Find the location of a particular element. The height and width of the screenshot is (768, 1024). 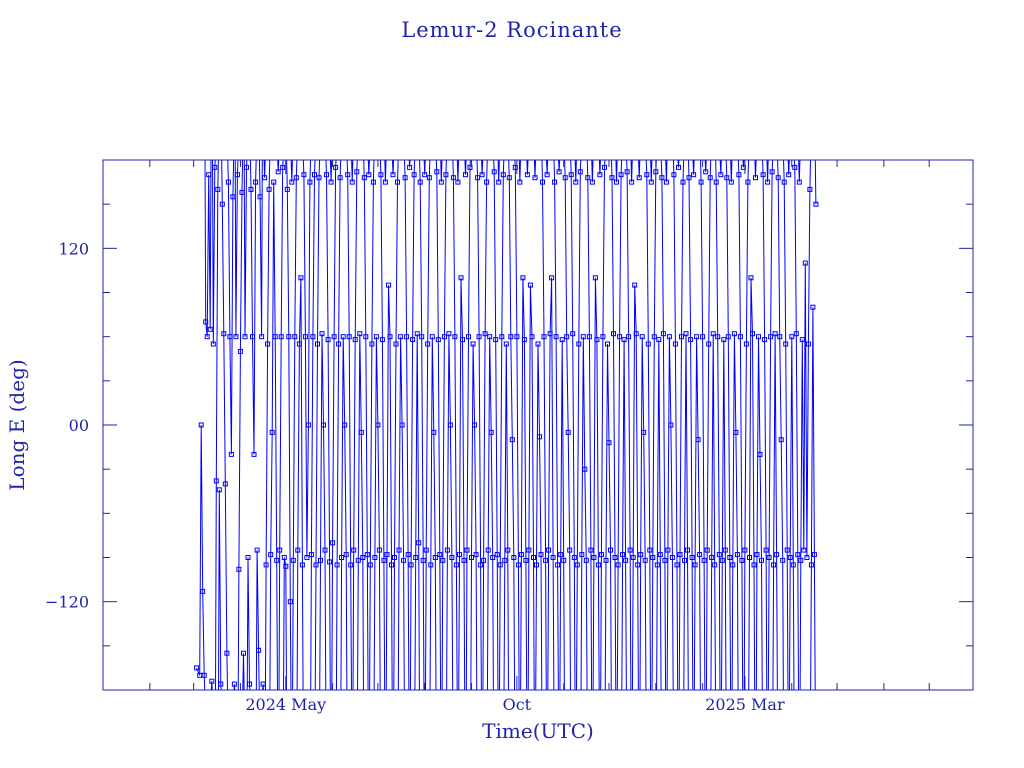

y-tick-label: 00 is located at coordinates (79, 425).